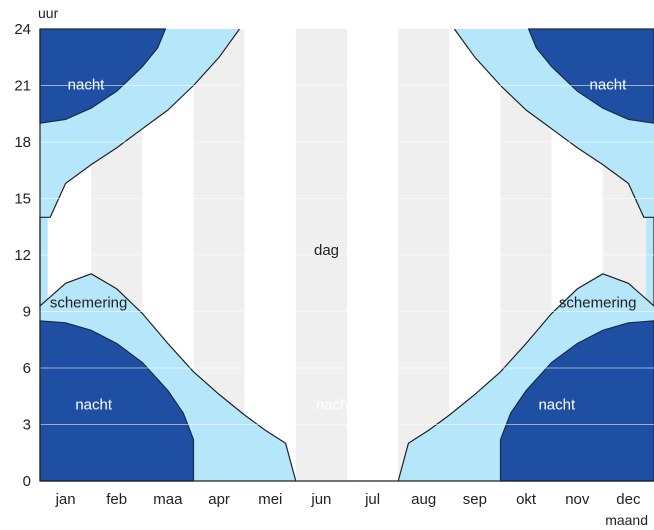 The width and height of the screenshot is (654, 530). What do you see at coordinates (423, 499) in the screenshot?
I see `x-tick-label-aug: aug` at bounding box center [423, 499].